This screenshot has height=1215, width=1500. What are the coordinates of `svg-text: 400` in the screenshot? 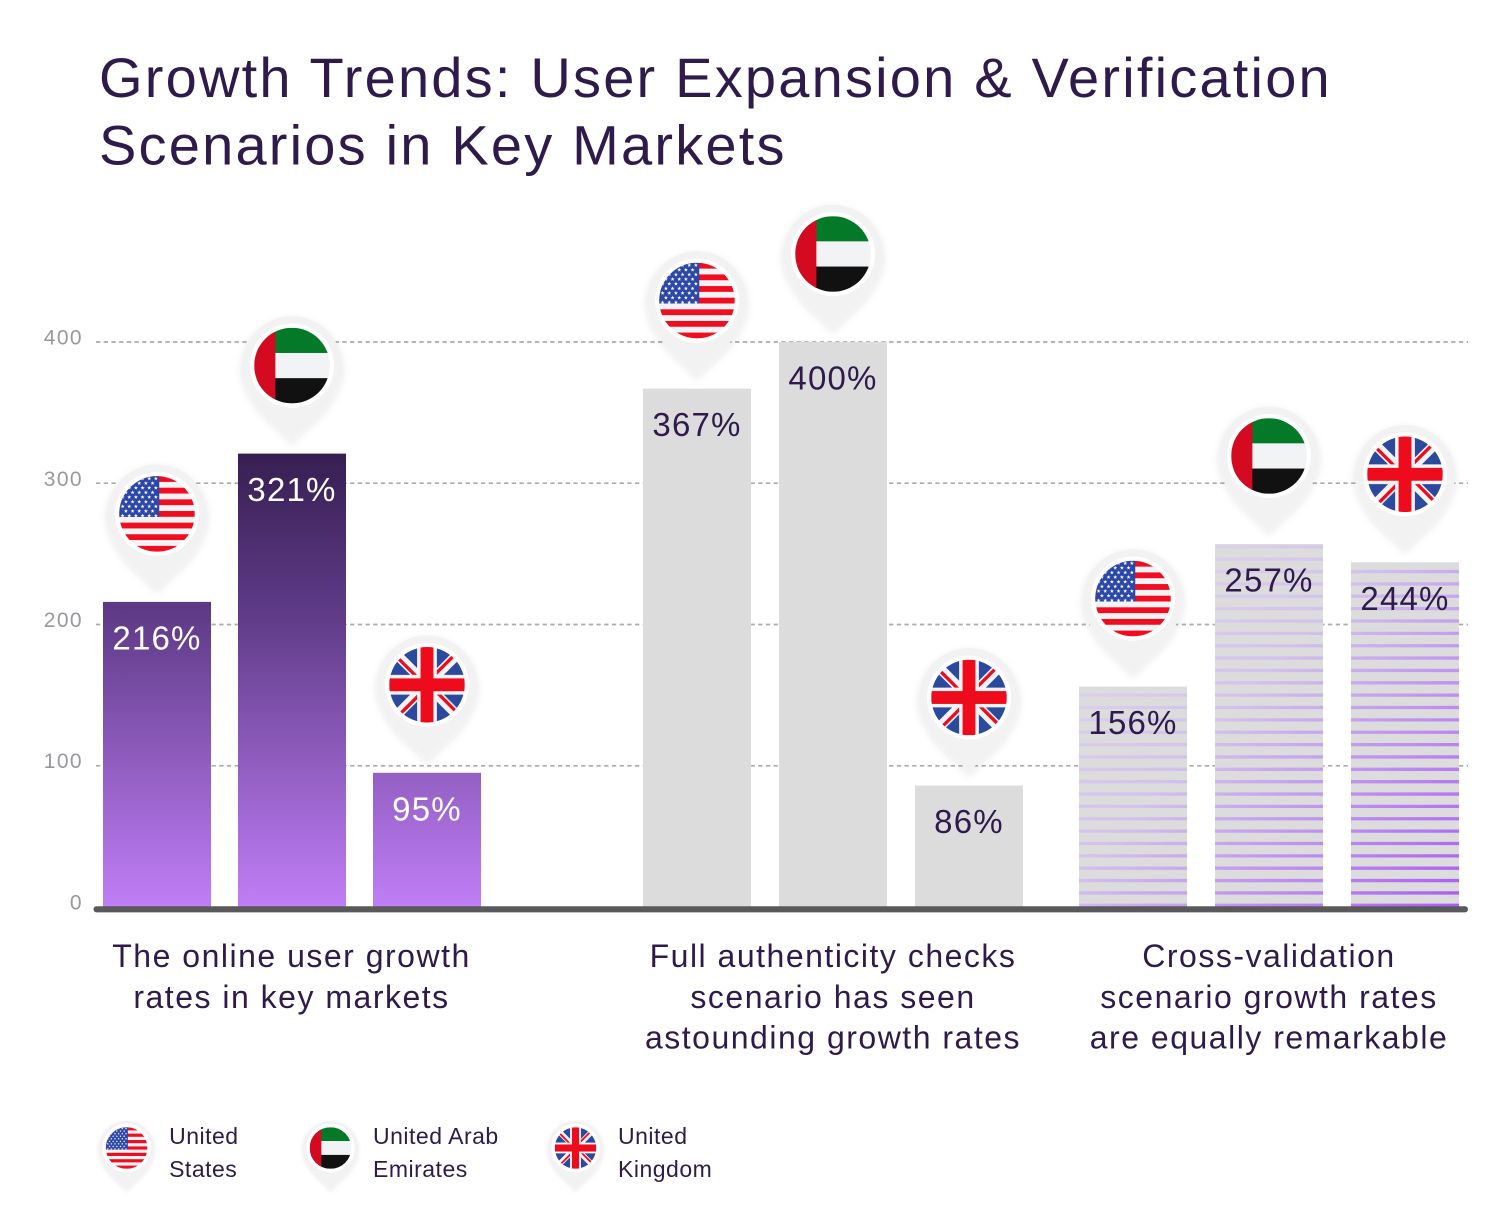 It's located at (63, 338).